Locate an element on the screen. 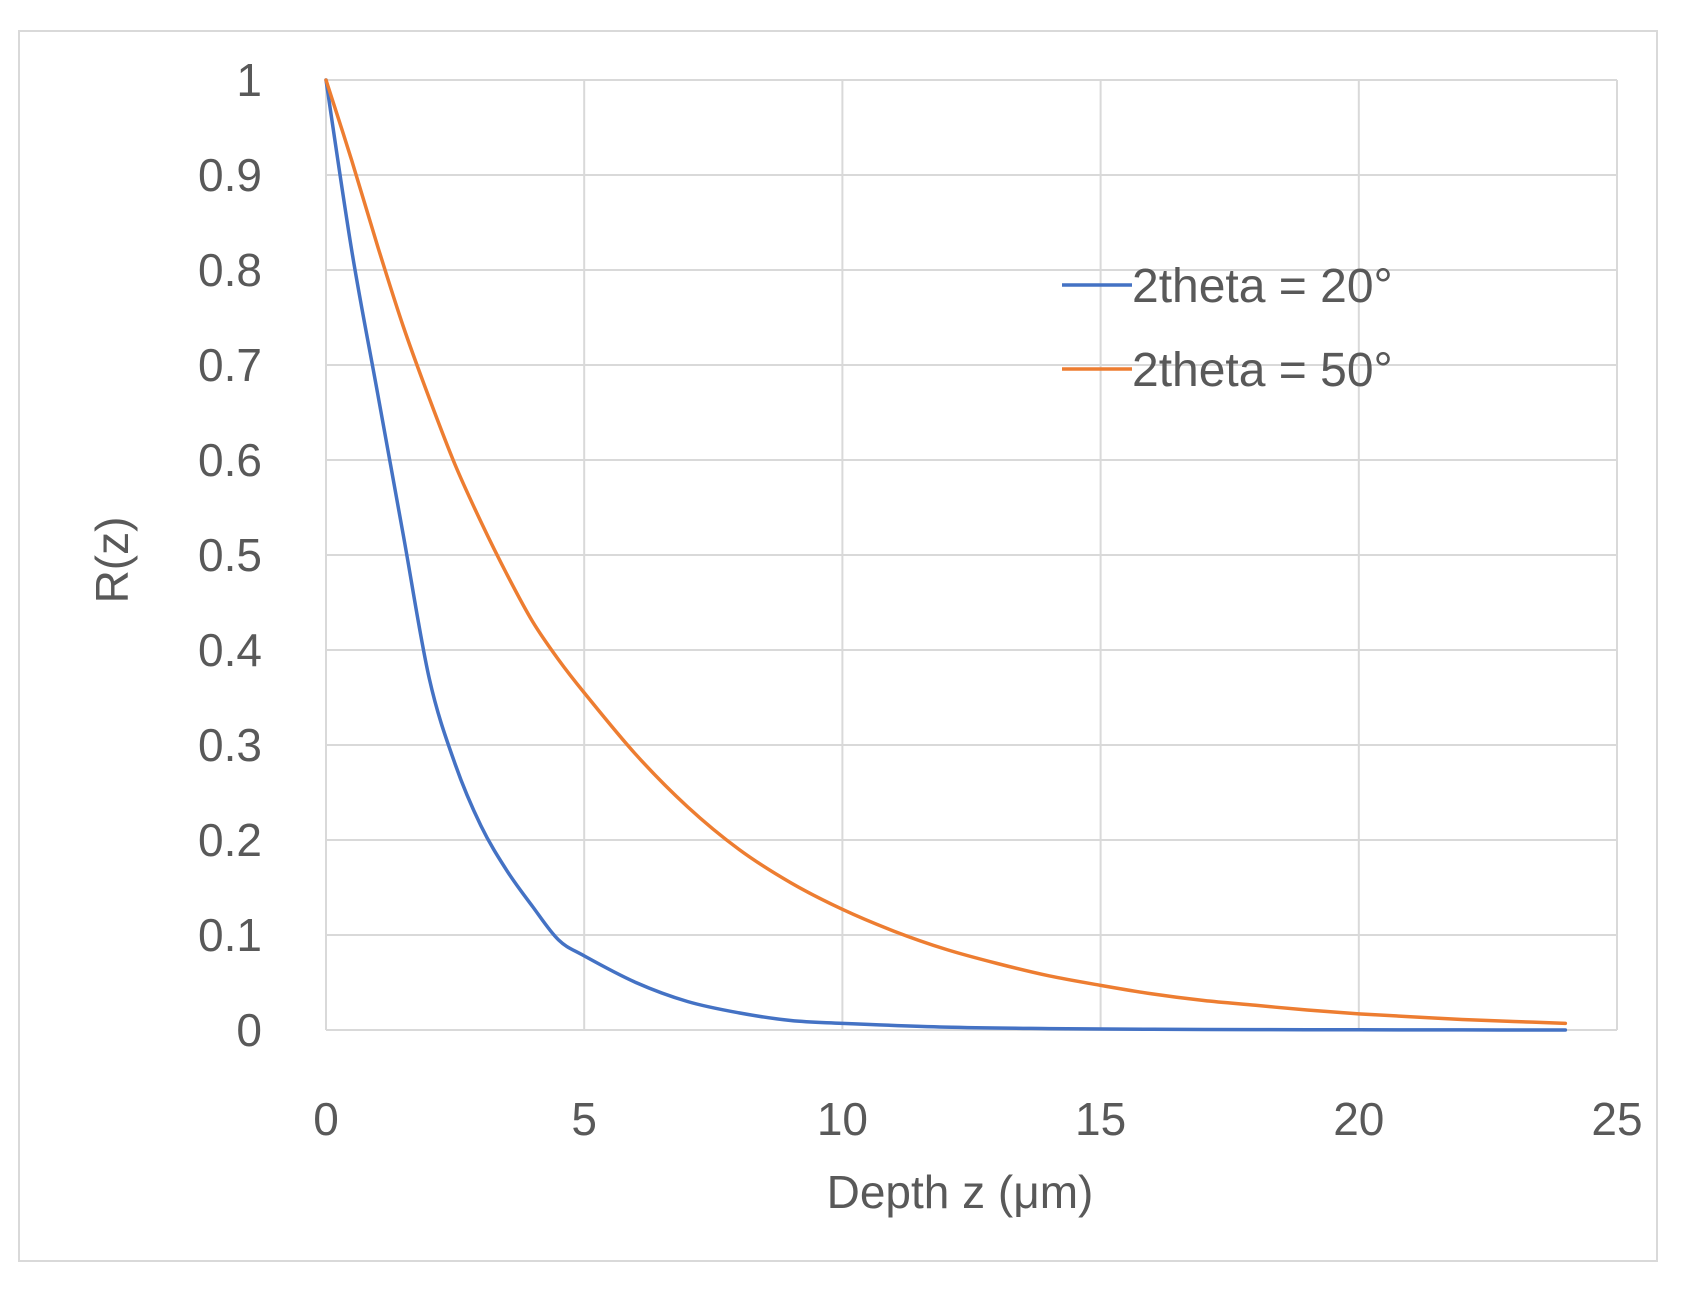 Image resolution: width=1692 pixels, height=1289 pixels. x-tick-label: 5 is located at coordinates (584, 1119).